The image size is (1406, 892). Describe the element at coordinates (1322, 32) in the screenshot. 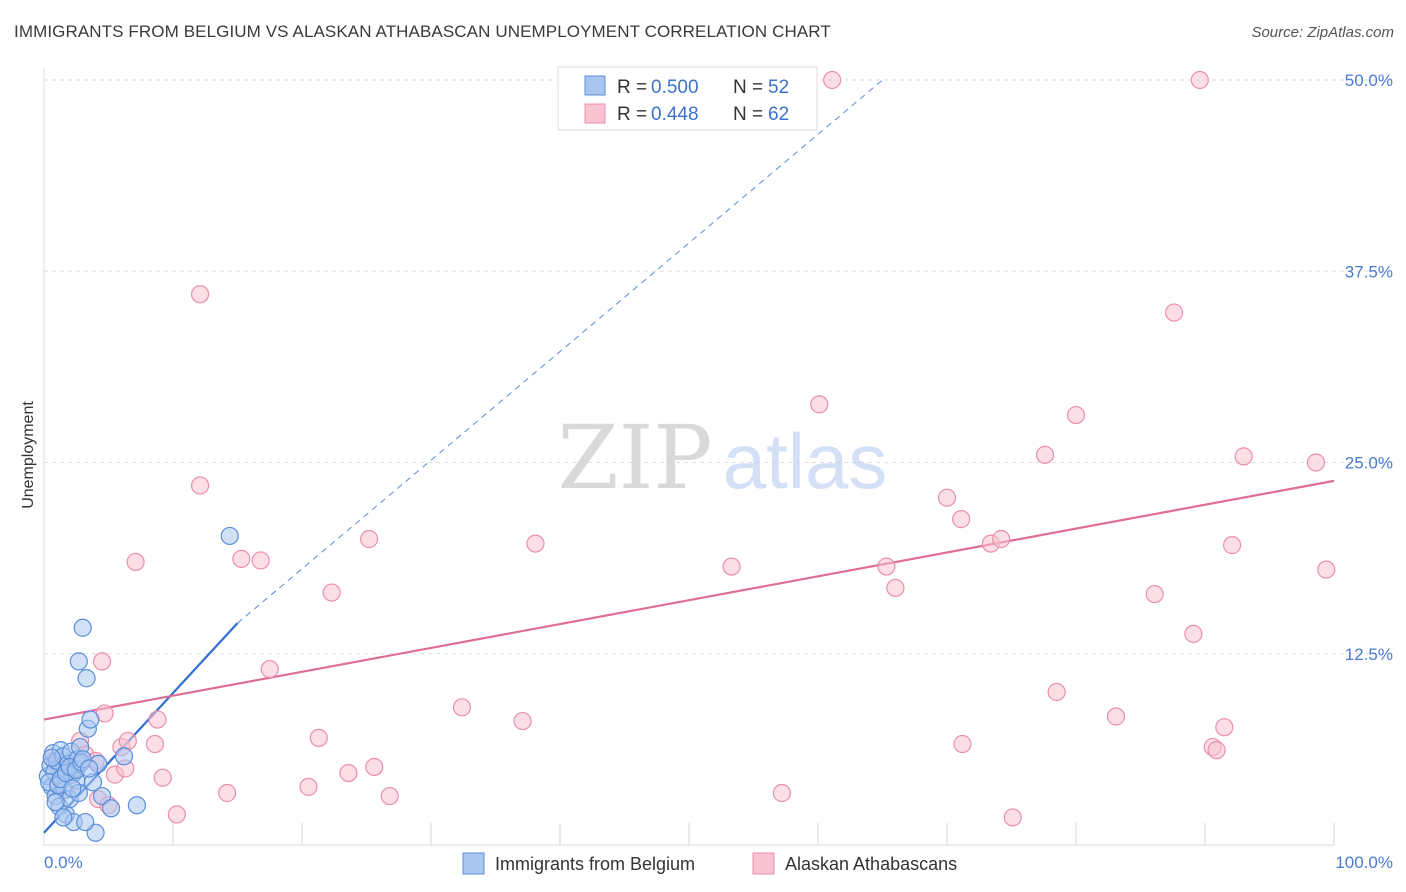

I see `source-label: Source: ZipAtlas.com` at that location.